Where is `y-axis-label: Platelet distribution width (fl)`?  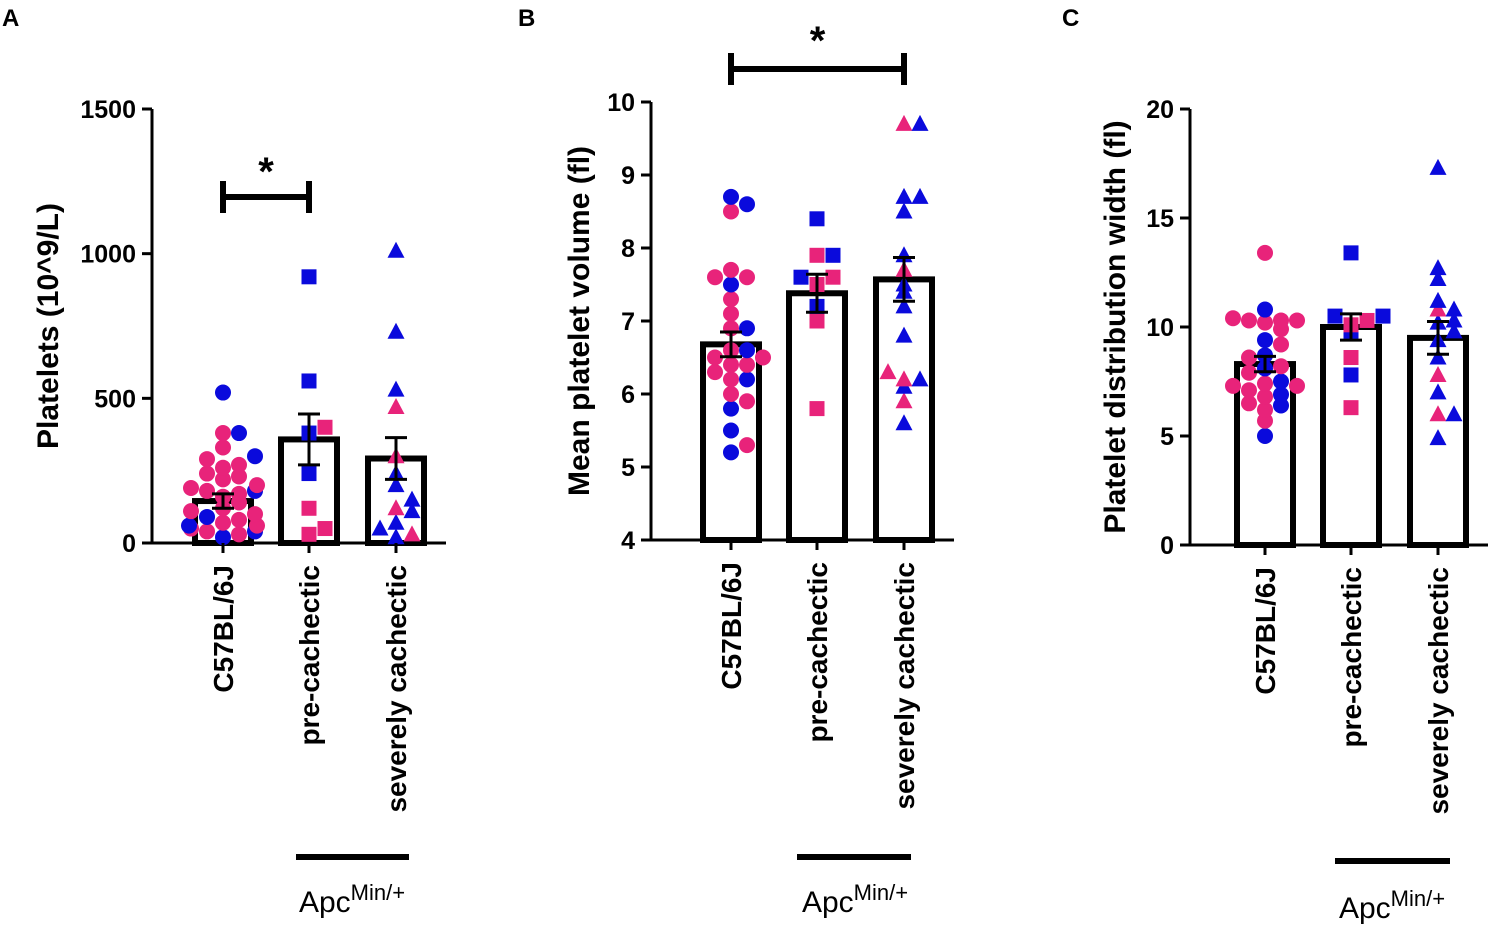
y-axis-label: Platelet distribution width (fl) is located at coordinates (1115, 326).